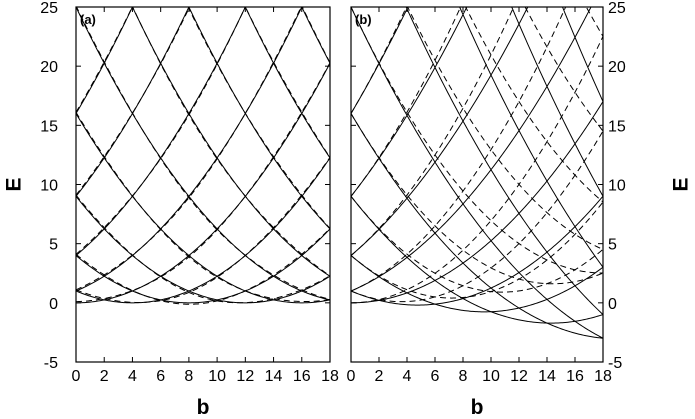  Describe the element at coordinates (363, 19) in the screenshot. I see `panel-label: (b)` at that location.